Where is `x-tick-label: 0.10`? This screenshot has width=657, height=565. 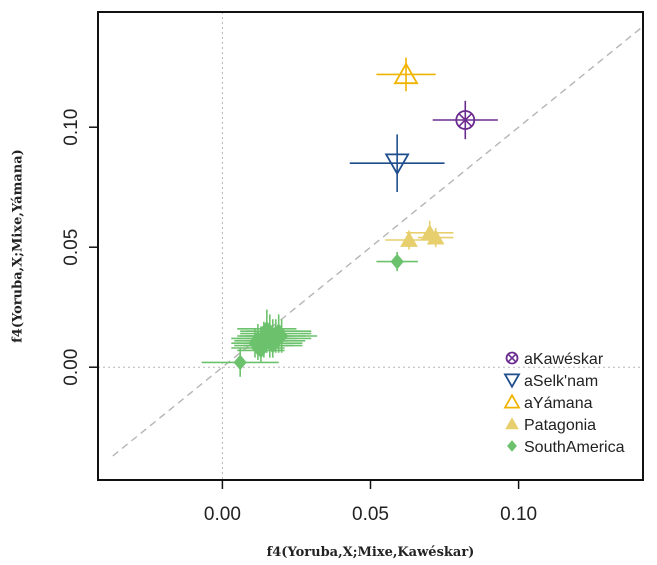 x-tick-label: 0.10 is located at coordinates (518, 514).